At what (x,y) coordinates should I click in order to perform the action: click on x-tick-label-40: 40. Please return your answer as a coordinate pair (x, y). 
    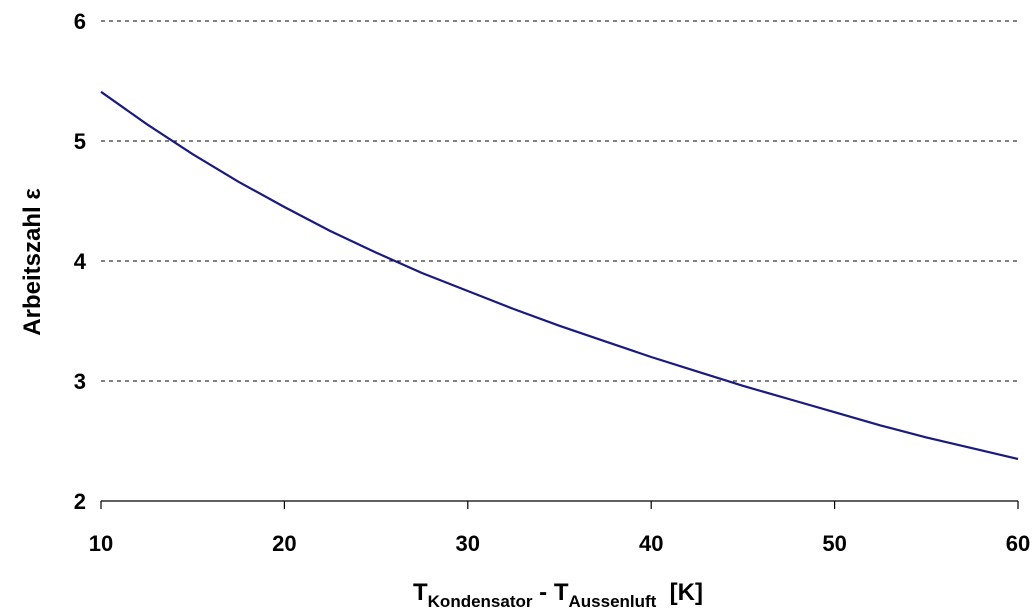
    Looking at the image, I should click on (651, 543).